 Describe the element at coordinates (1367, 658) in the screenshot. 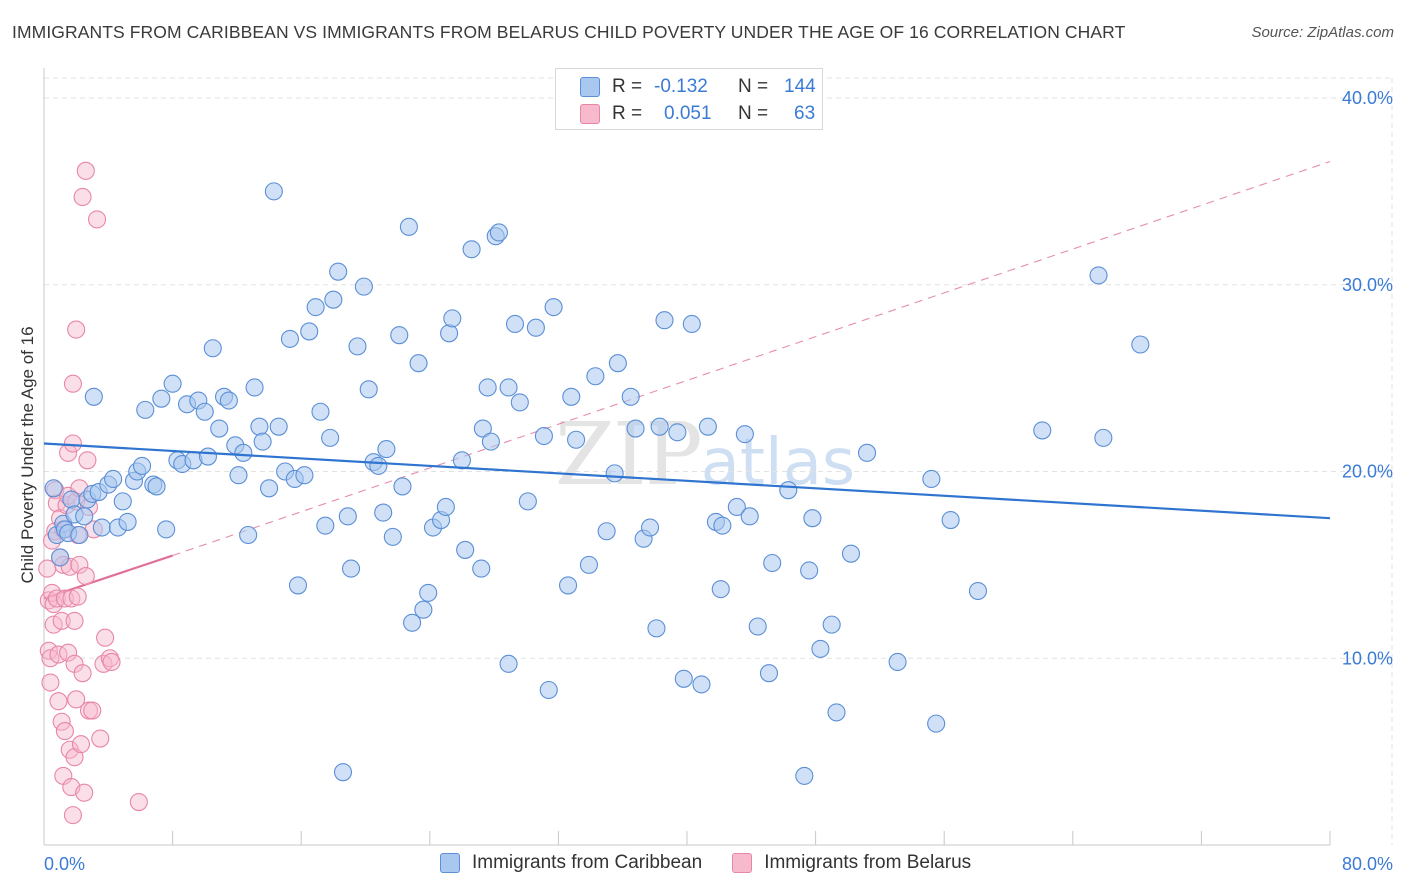

I see `y-tick-label: 10.0%` at that location.